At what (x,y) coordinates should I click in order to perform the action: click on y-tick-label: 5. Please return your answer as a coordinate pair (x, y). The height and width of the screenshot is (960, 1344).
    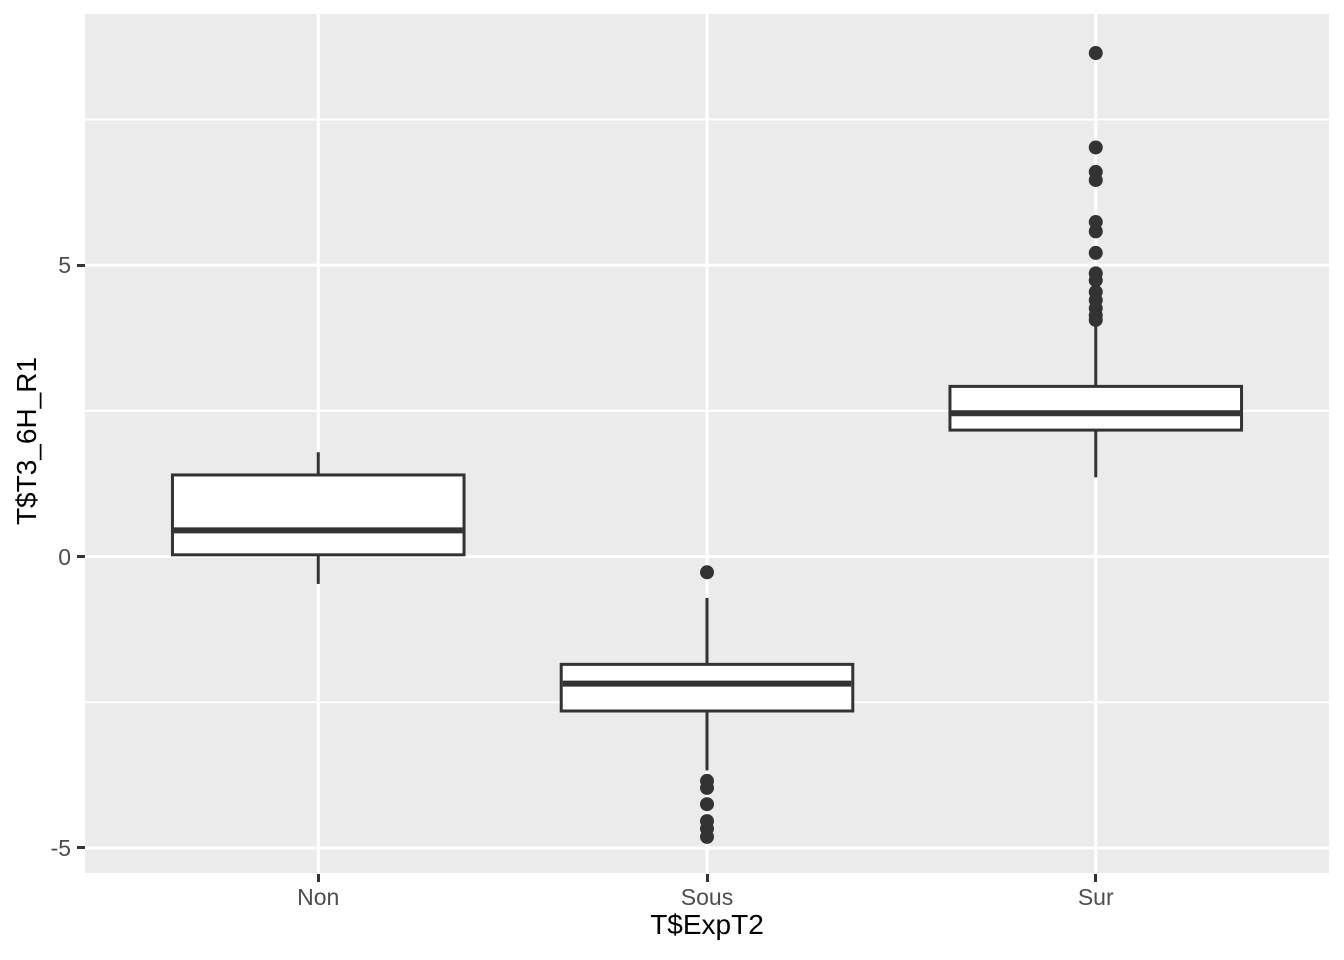
    Looking at the image, I should click on (64, 265).